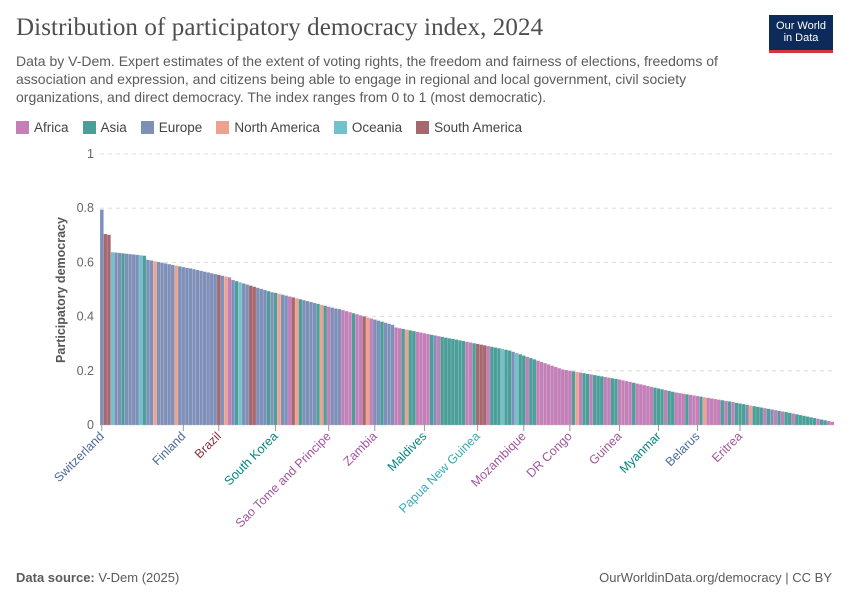  What do you see at coordinates (283, 479) in the screenshot?
I see `category-label: Sao Tome and Principe` at bounding box center [283, 479].